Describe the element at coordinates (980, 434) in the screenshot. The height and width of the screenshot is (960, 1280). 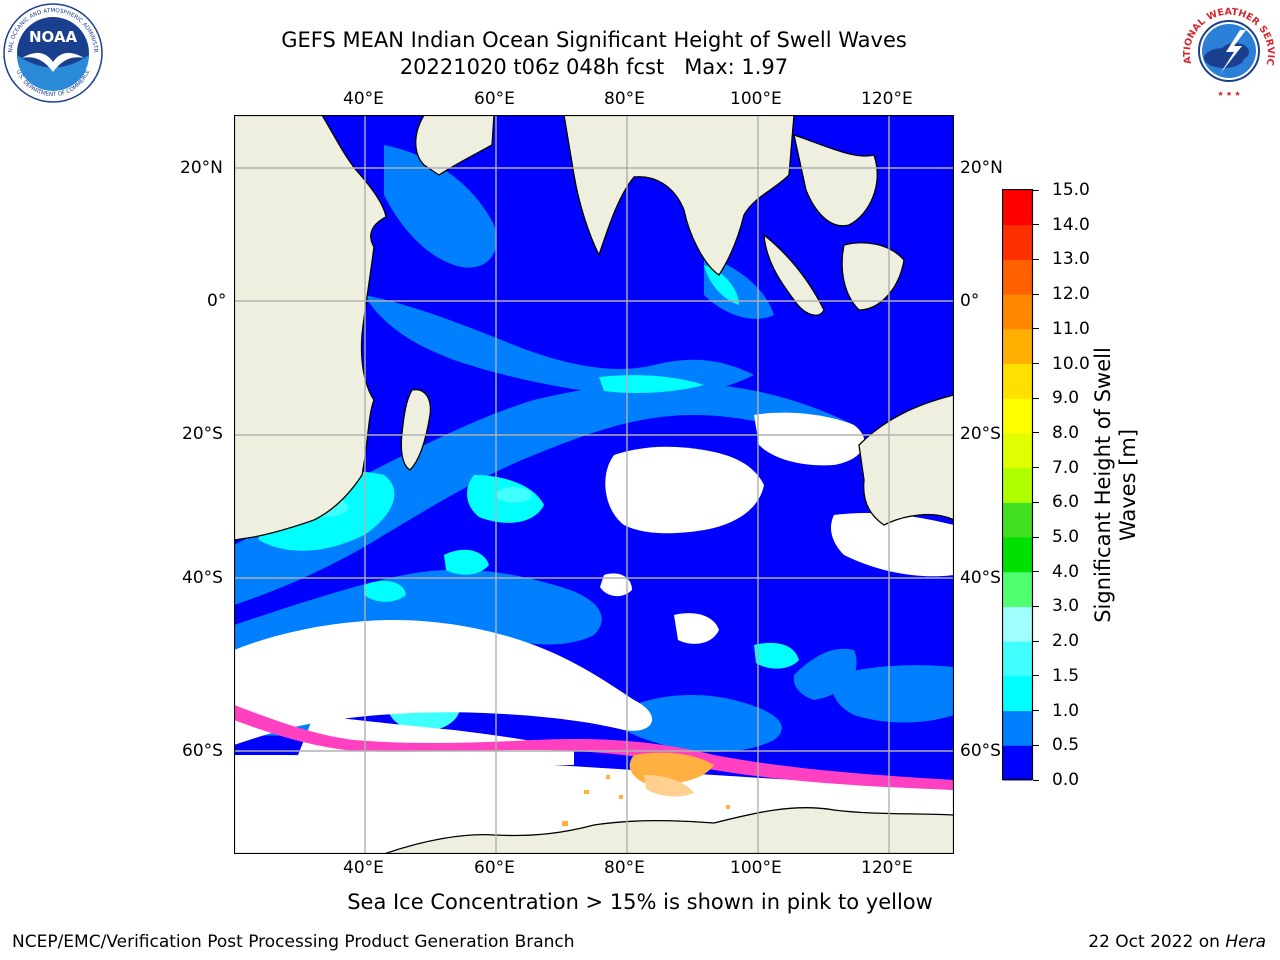
I see `lat-tick-right: 20°S` at that location.